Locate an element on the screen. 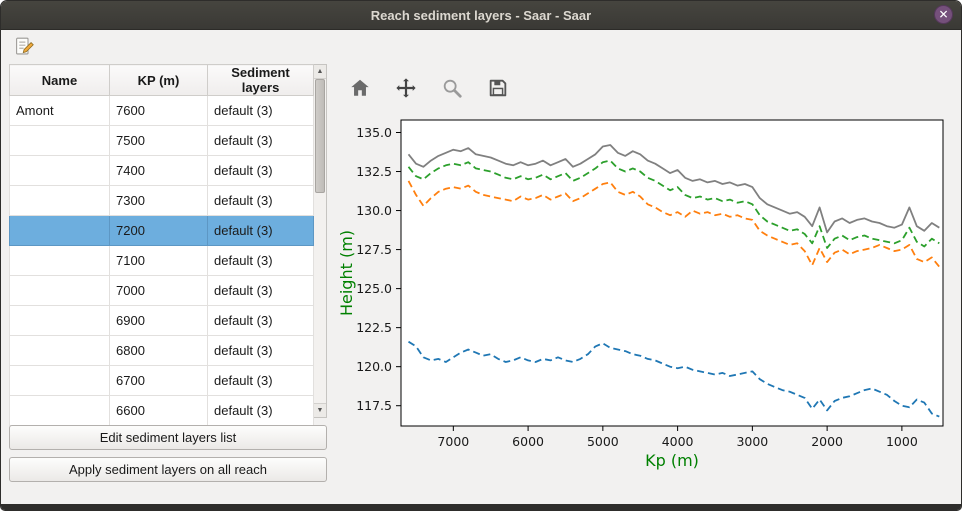 This screenshot has width=962, height=511. cell-kp: 7100 is located at coordinates (158, 260).